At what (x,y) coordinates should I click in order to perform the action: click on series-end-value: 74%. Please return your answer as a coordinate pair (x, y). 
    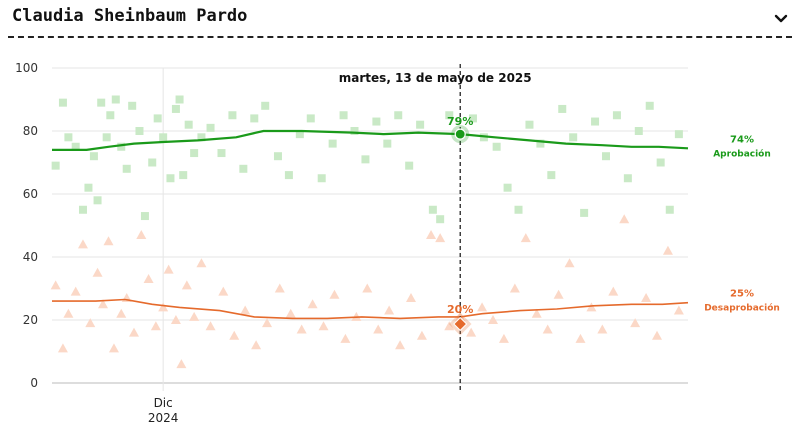
    Looking at the image, I should click on (742, 139).